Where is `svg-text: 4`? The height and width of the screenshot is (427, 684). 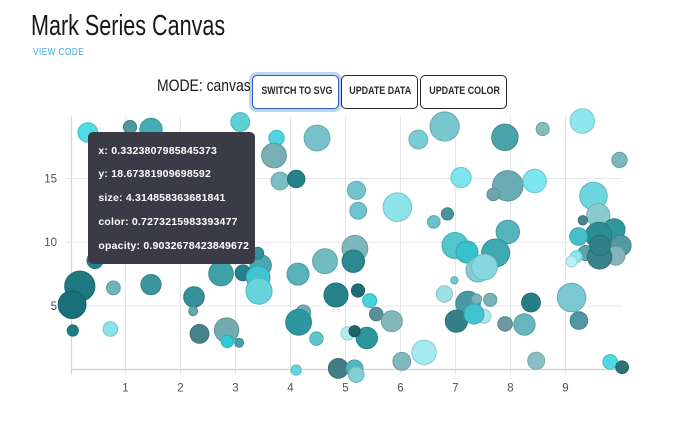
svg-text: 4 is located at coordinates (290, 389).